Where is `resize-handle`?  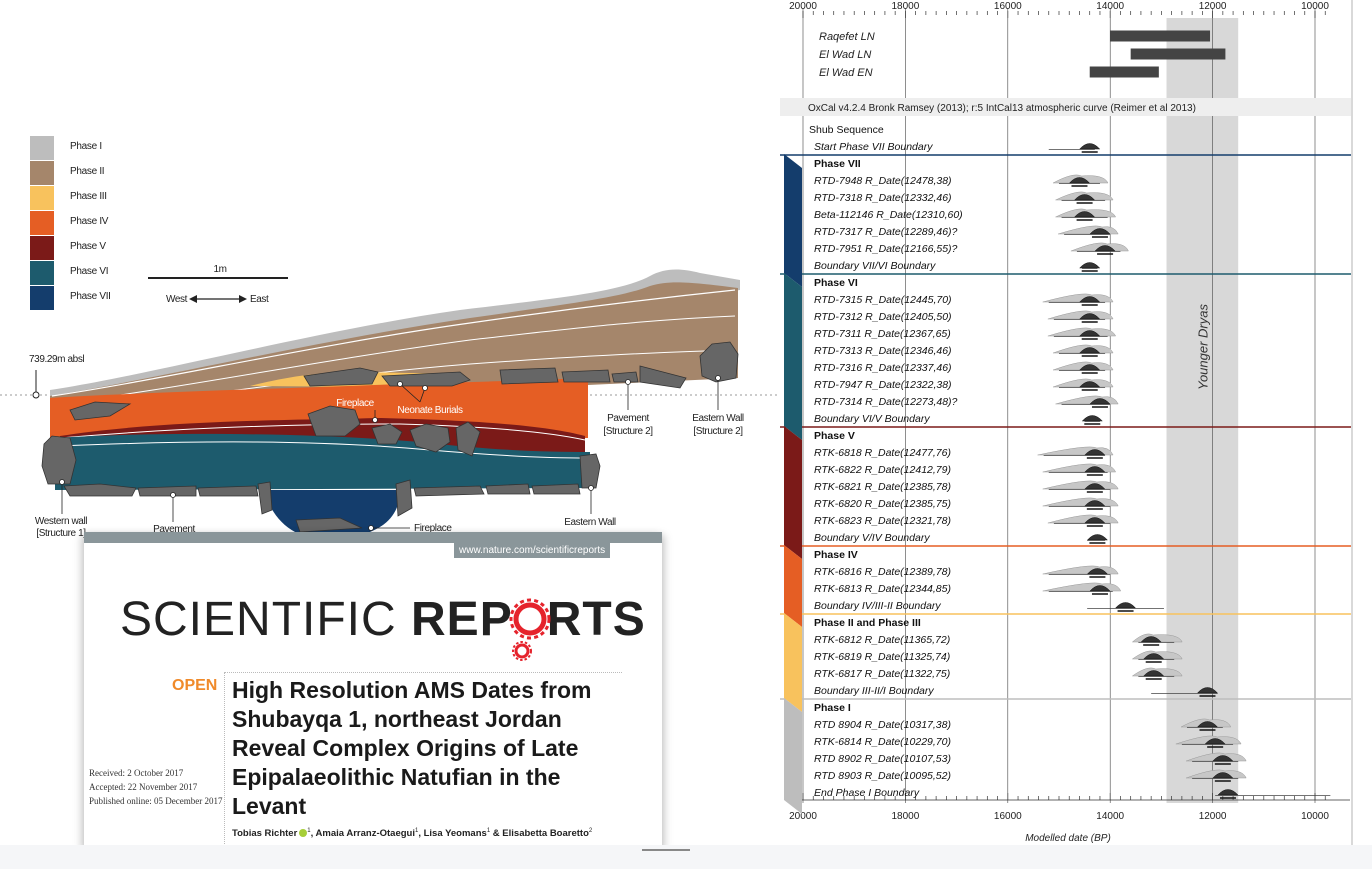 resize-handle is located at coordinates (666, 850).